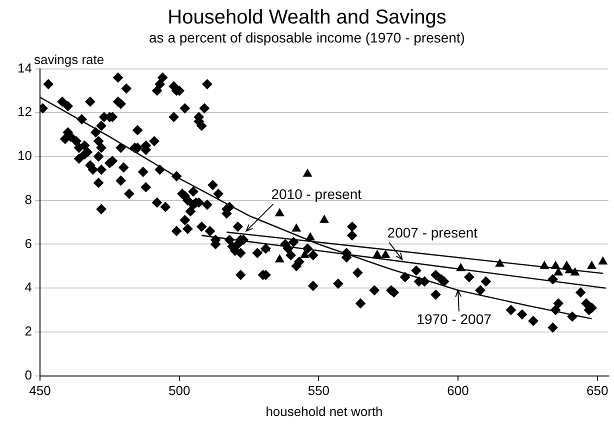 This screenshot has width=614, height=424. I want to click on y-tick-label: 4, so click(28, 287).